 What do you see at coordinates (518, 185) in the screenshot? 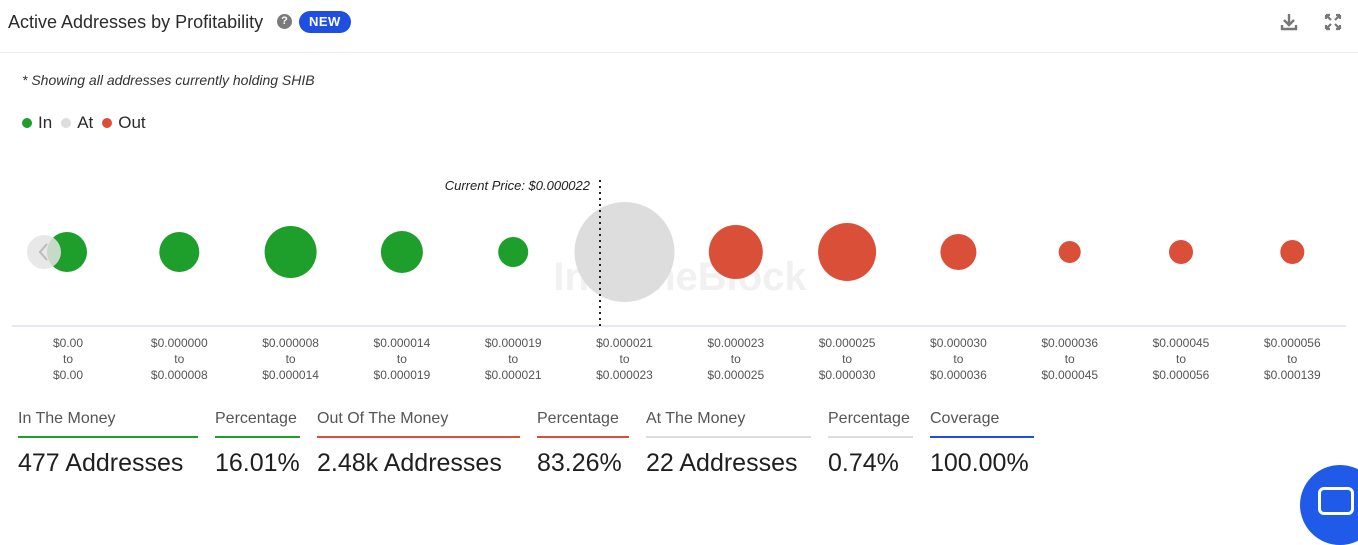
I see `current-price-label: Current Price: $0.000022` at bounding box center [518, 185].